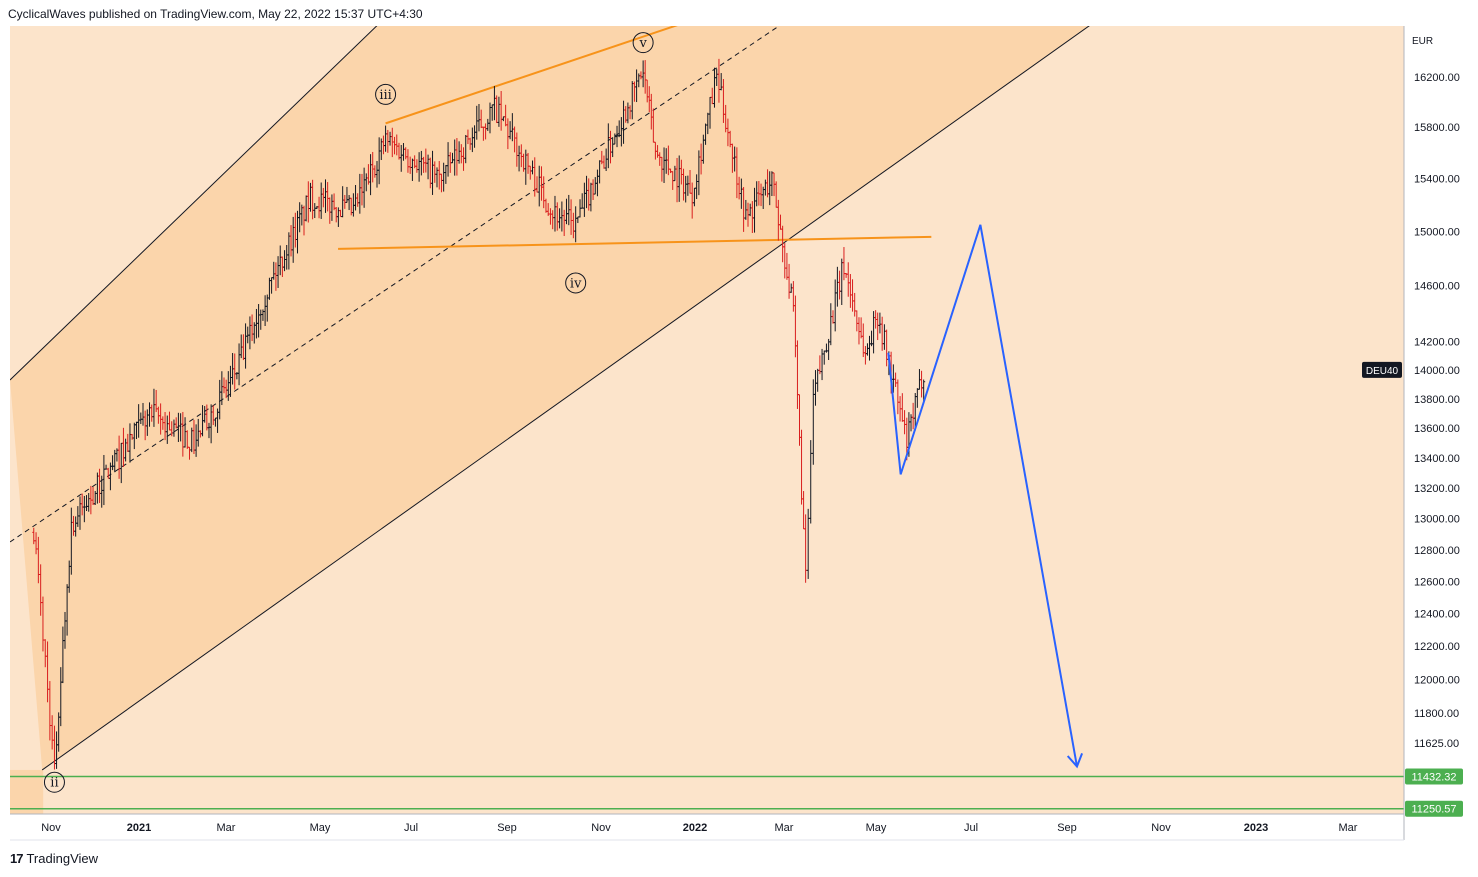 This screenshot has width=1478, height=877. Describe the element at coordinates (1437, 582) in the screenshot. I see `y-tick-label: 12600.00` at that location.